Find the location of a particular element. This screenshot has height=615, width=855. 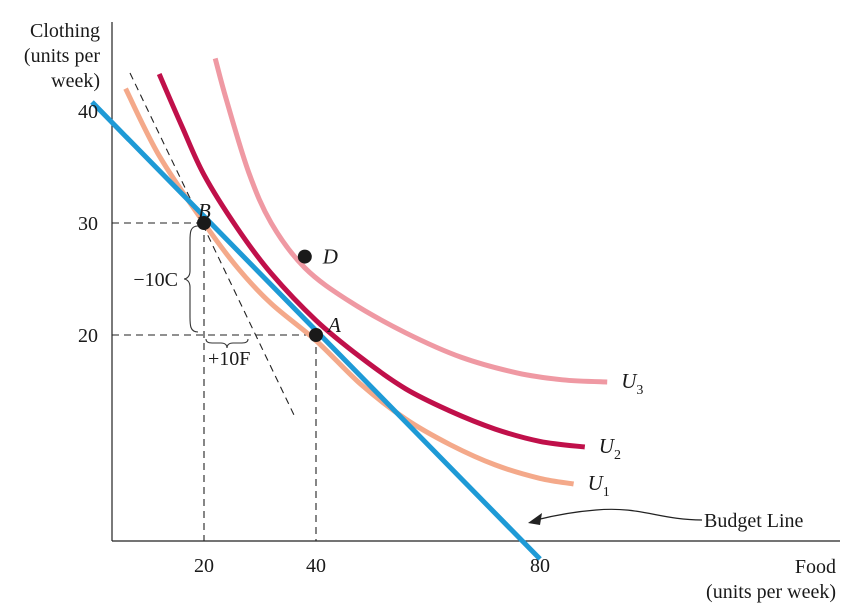

x-axis-label-line-1: Food is located at coordinates (815, 567).